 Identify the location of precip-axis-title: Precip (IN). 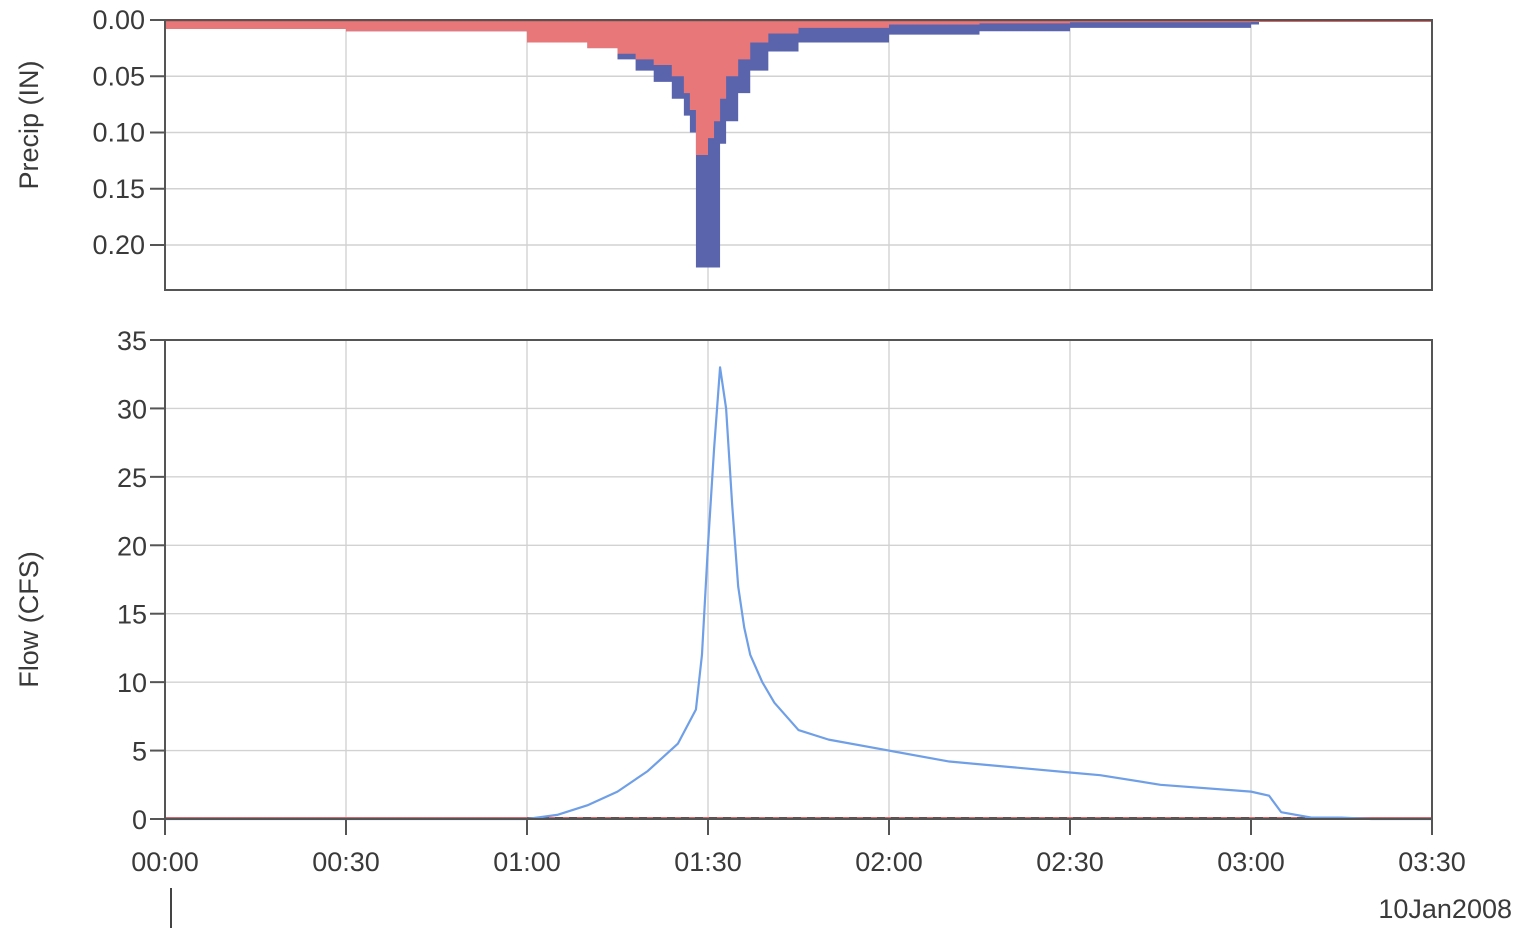
(29, 124).